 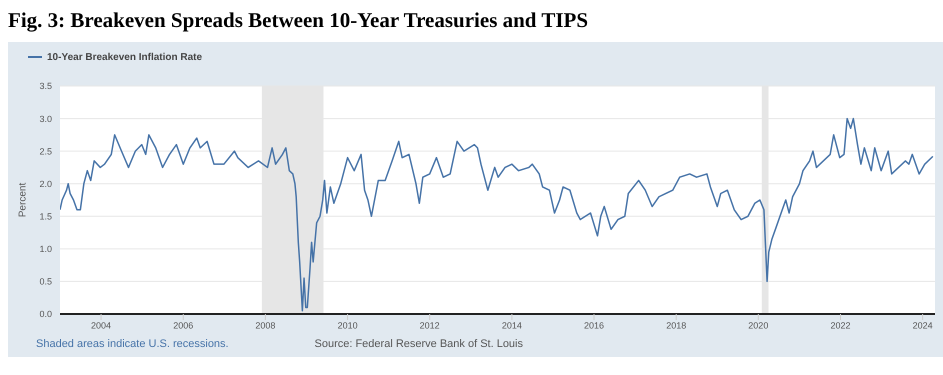 What do you see at coordinates (124, 57) in the screenshot?
I see `legend-label: 10-Year Breakeven Inflation Rate` at bounding box center [124, 57].